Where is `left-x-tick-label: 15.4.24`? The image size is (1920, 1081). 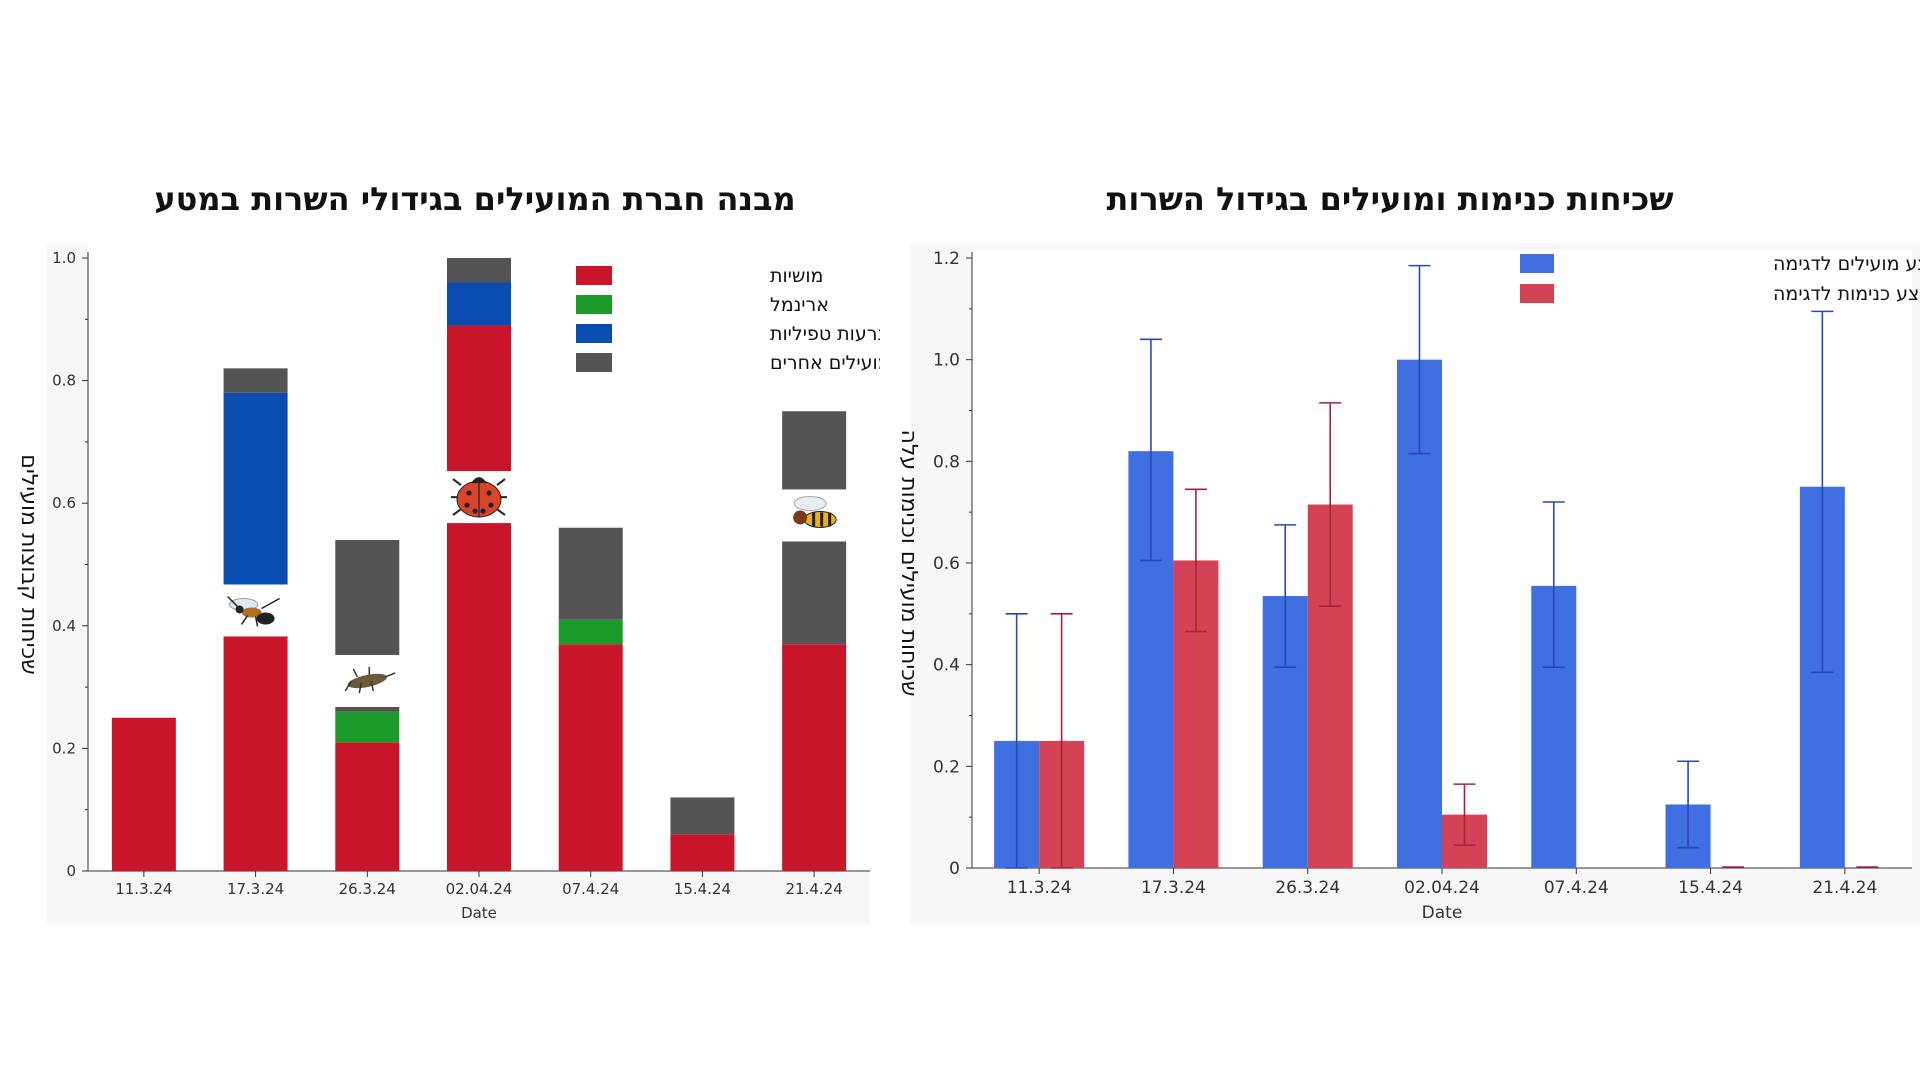 left-x-tick-label: 15.4.24 is located at coordinates (702, 889).